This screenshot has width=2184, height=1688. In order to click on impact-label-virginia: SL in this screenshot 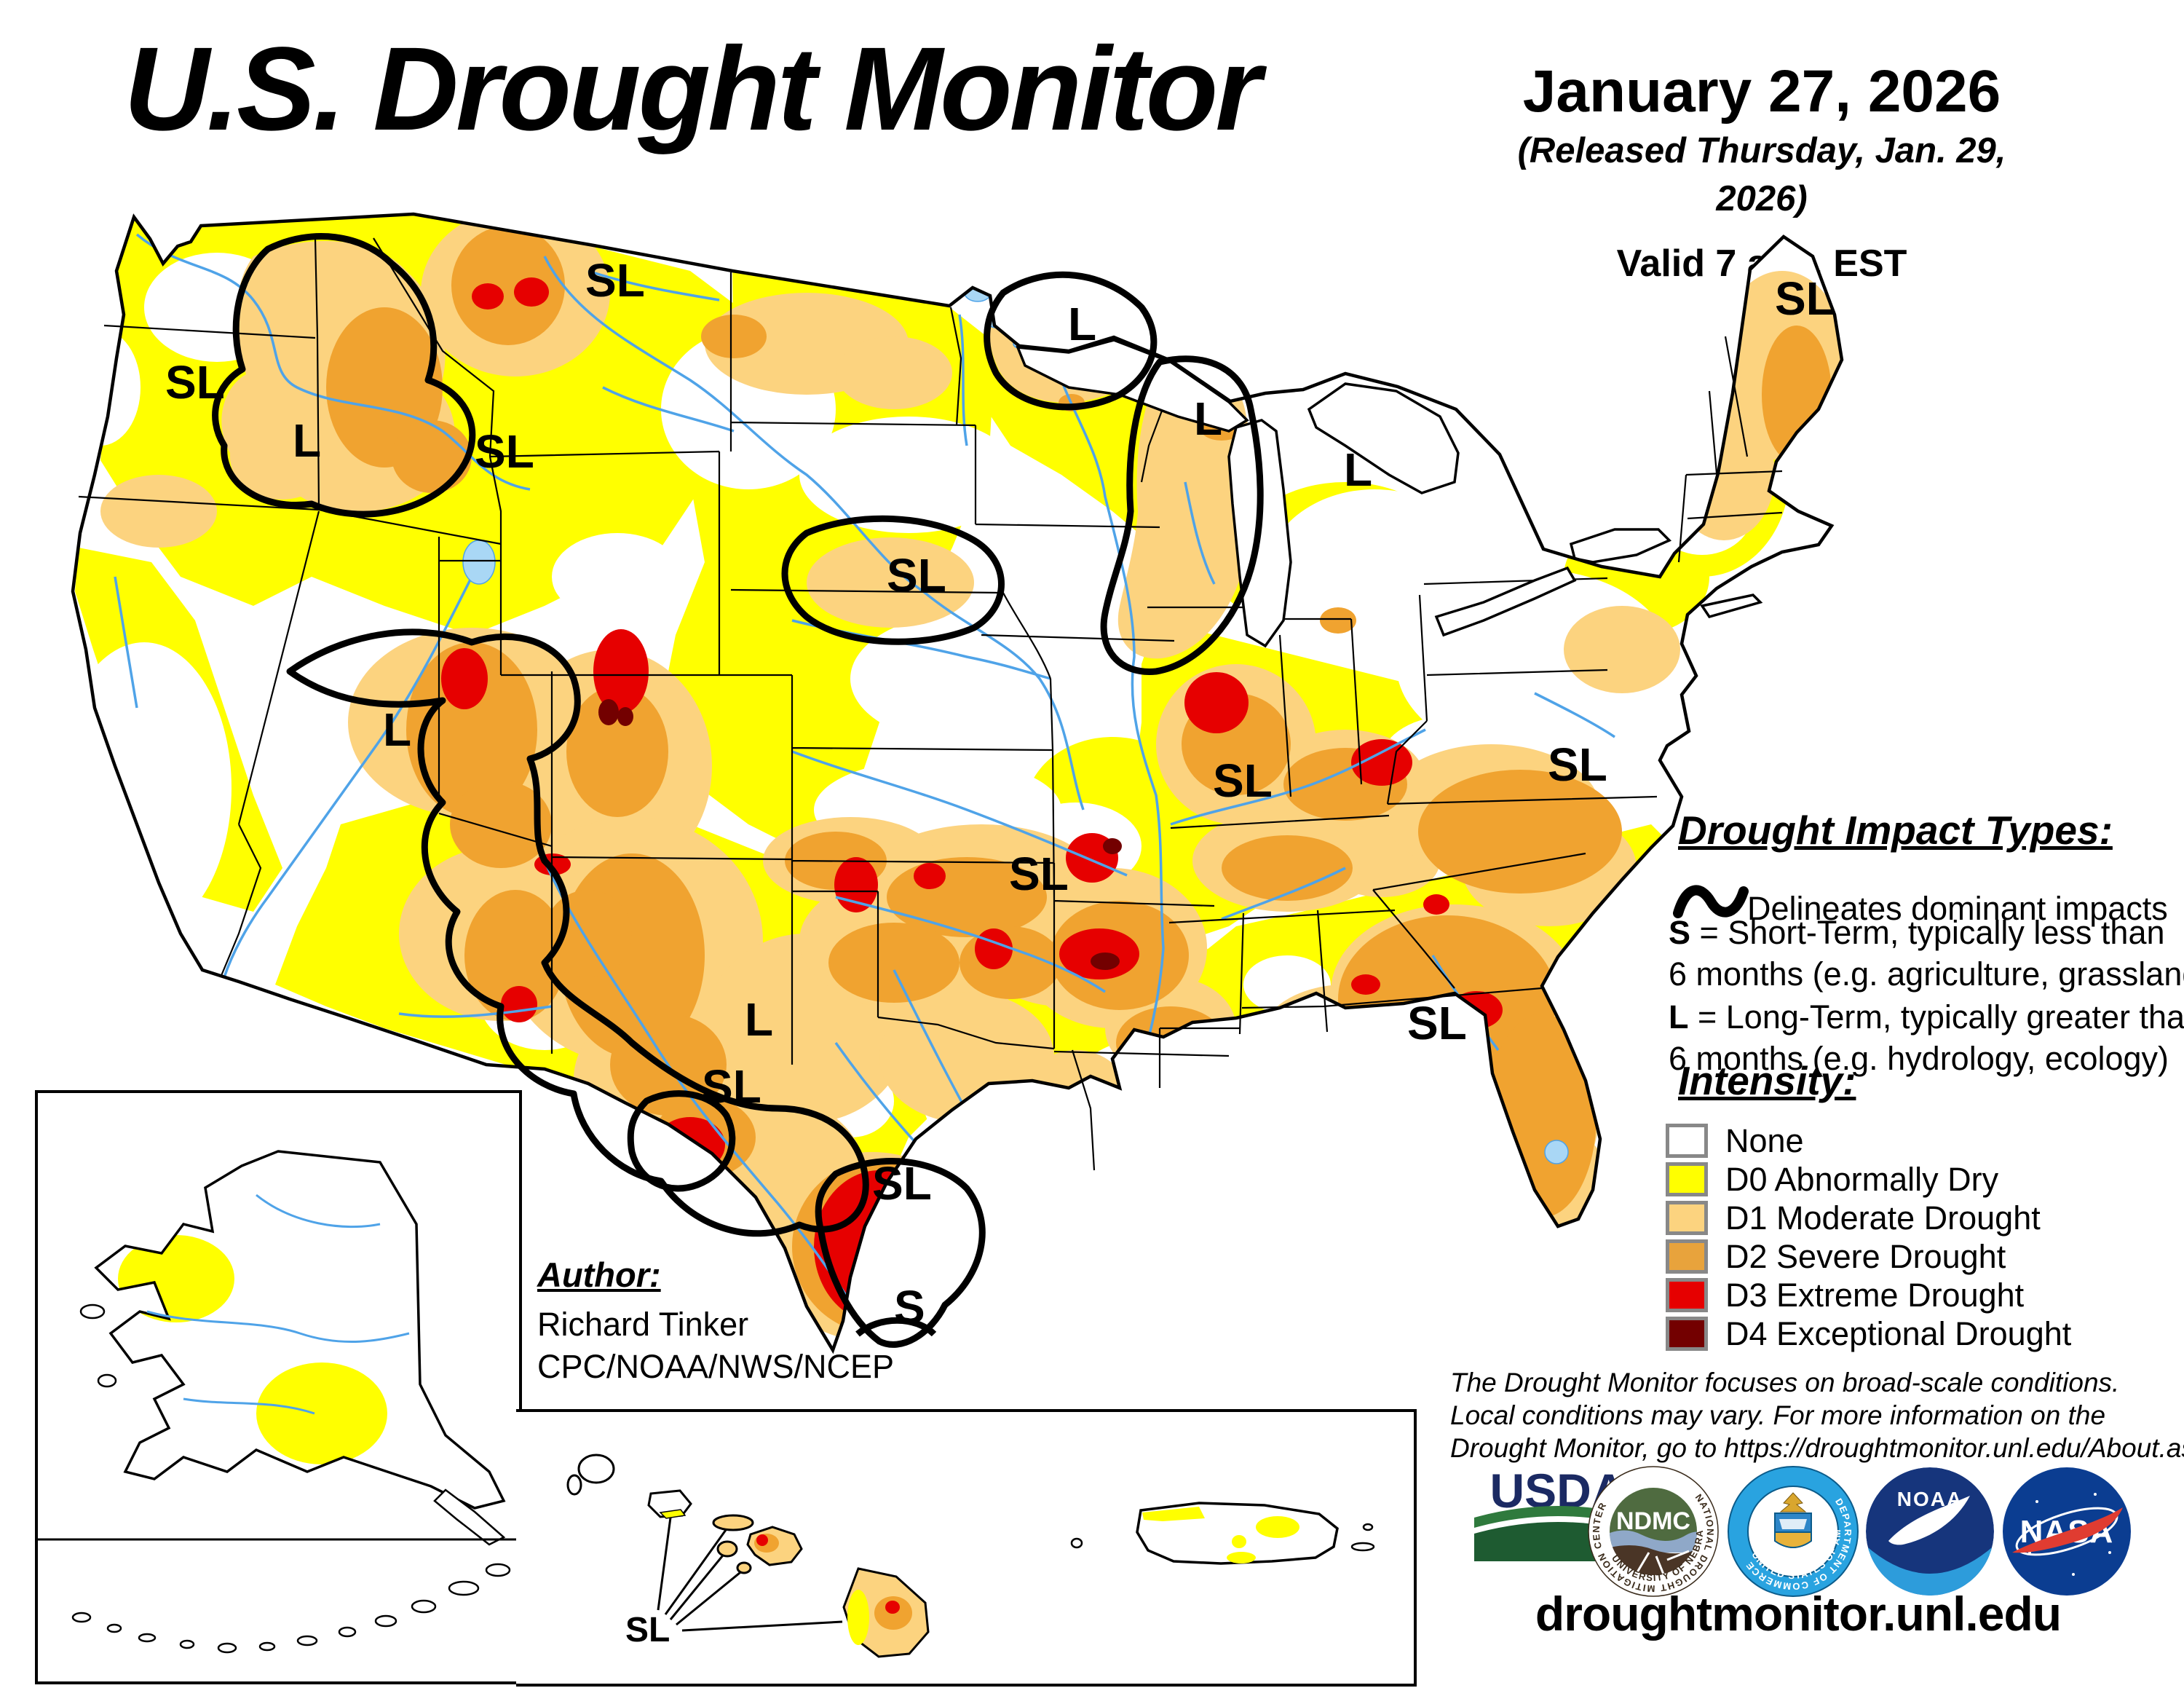, I will do `click(1577, 764)`.